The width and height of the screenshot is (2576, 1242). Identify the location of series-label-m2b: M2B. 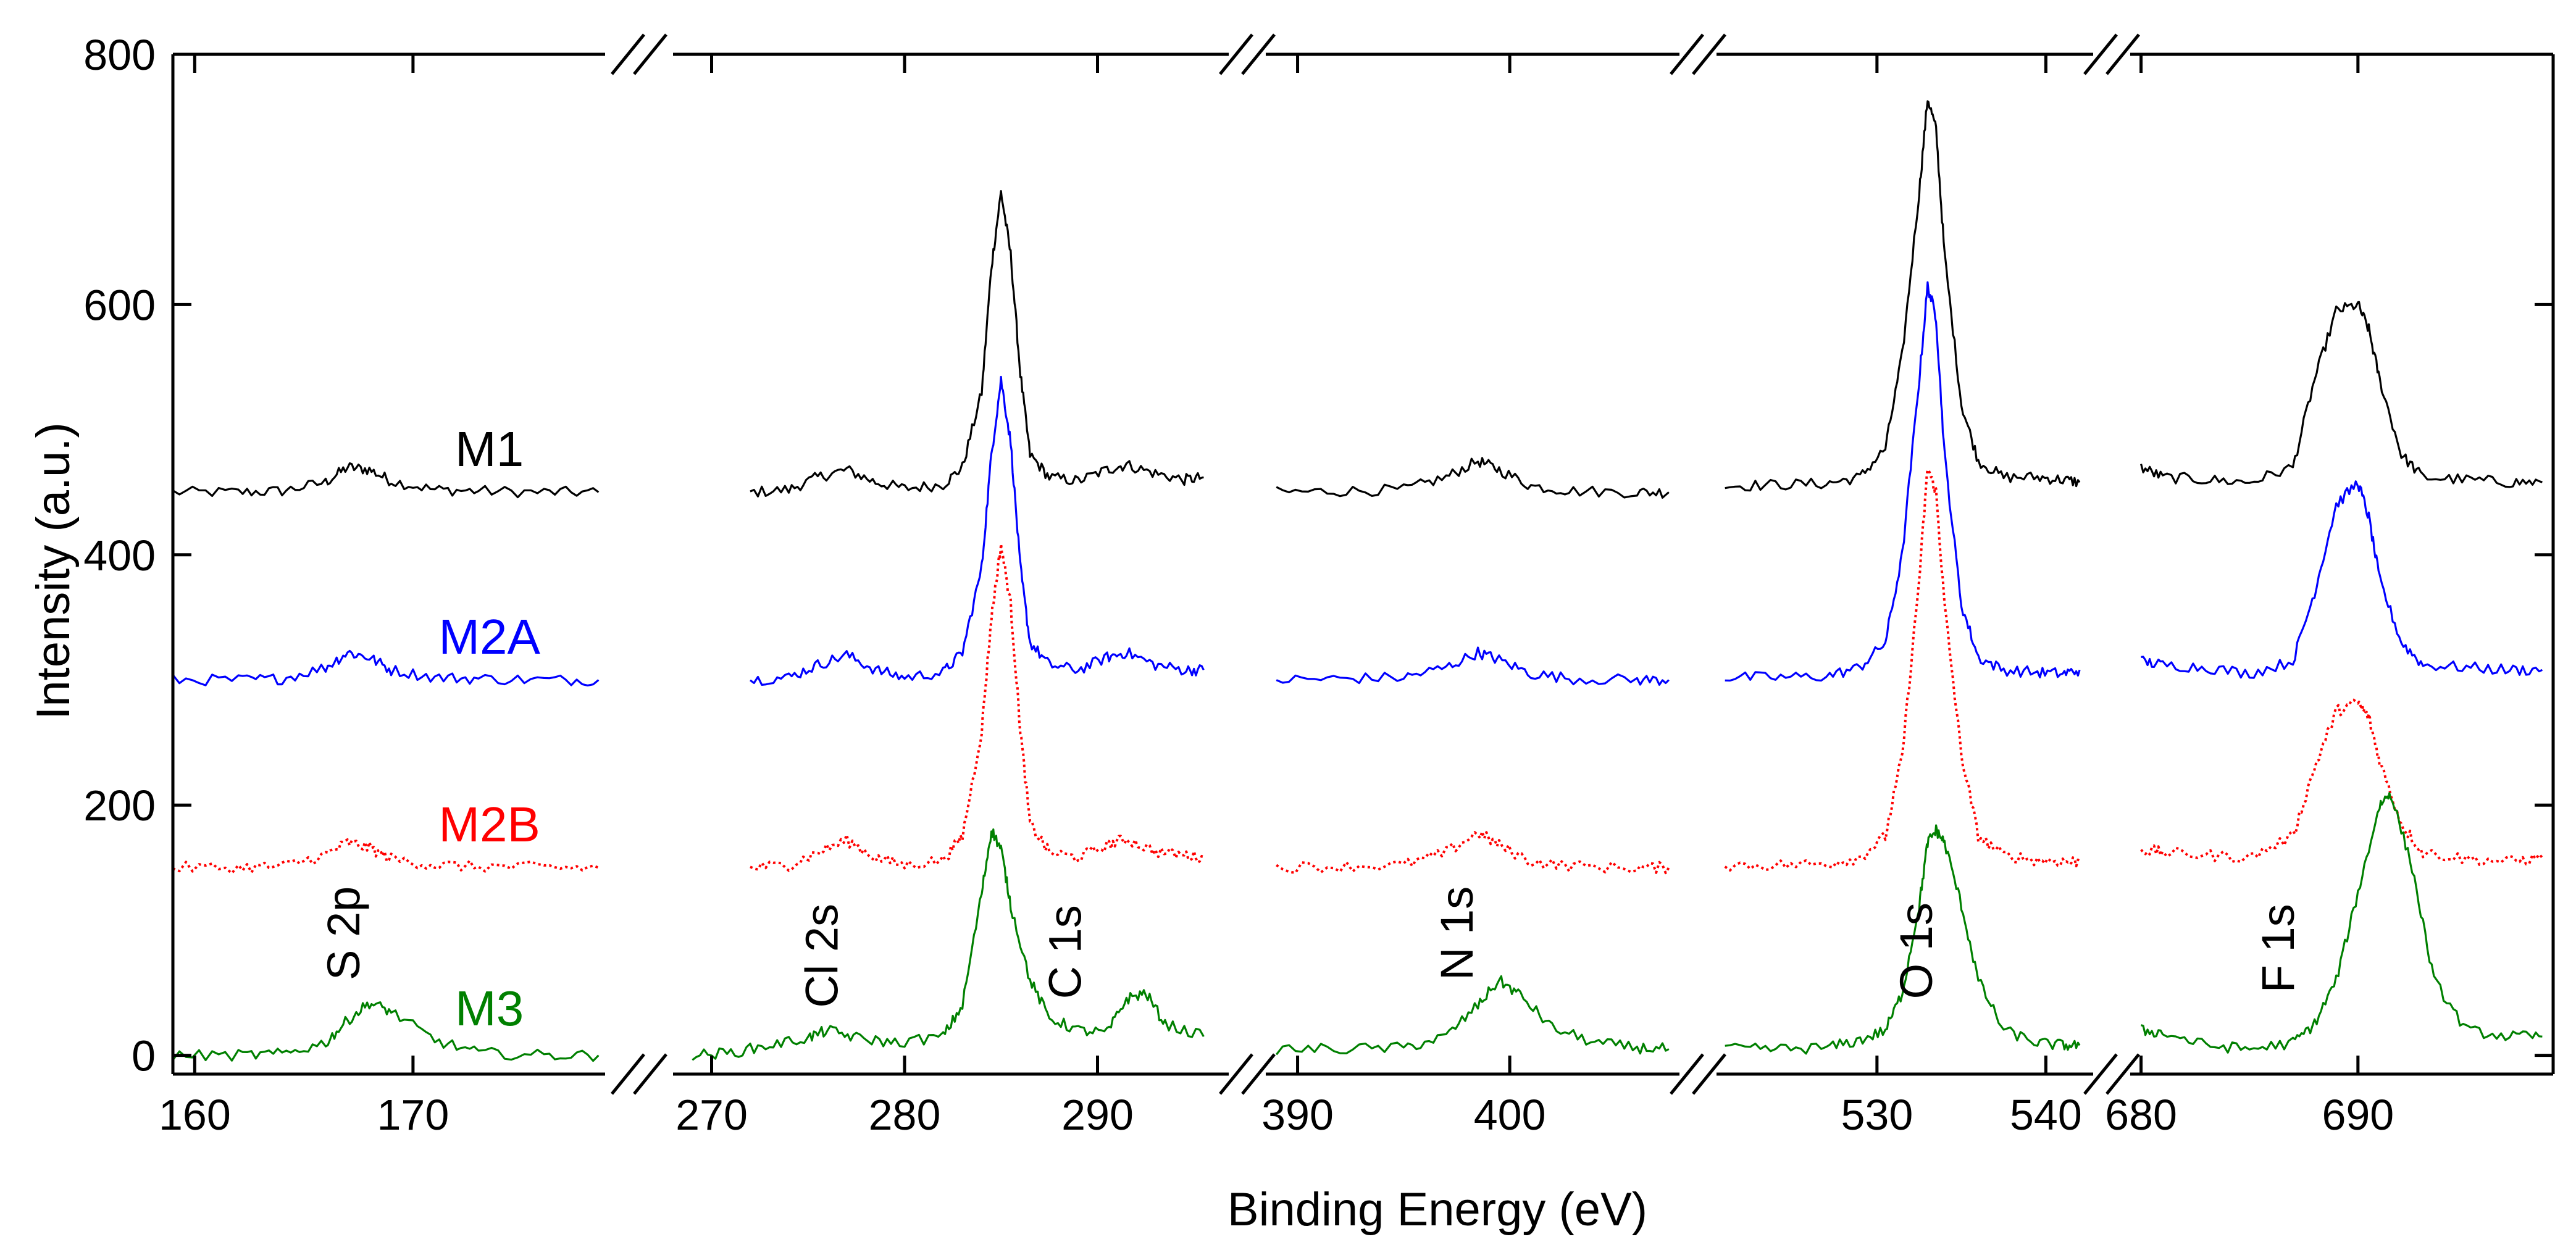
(489, 825).